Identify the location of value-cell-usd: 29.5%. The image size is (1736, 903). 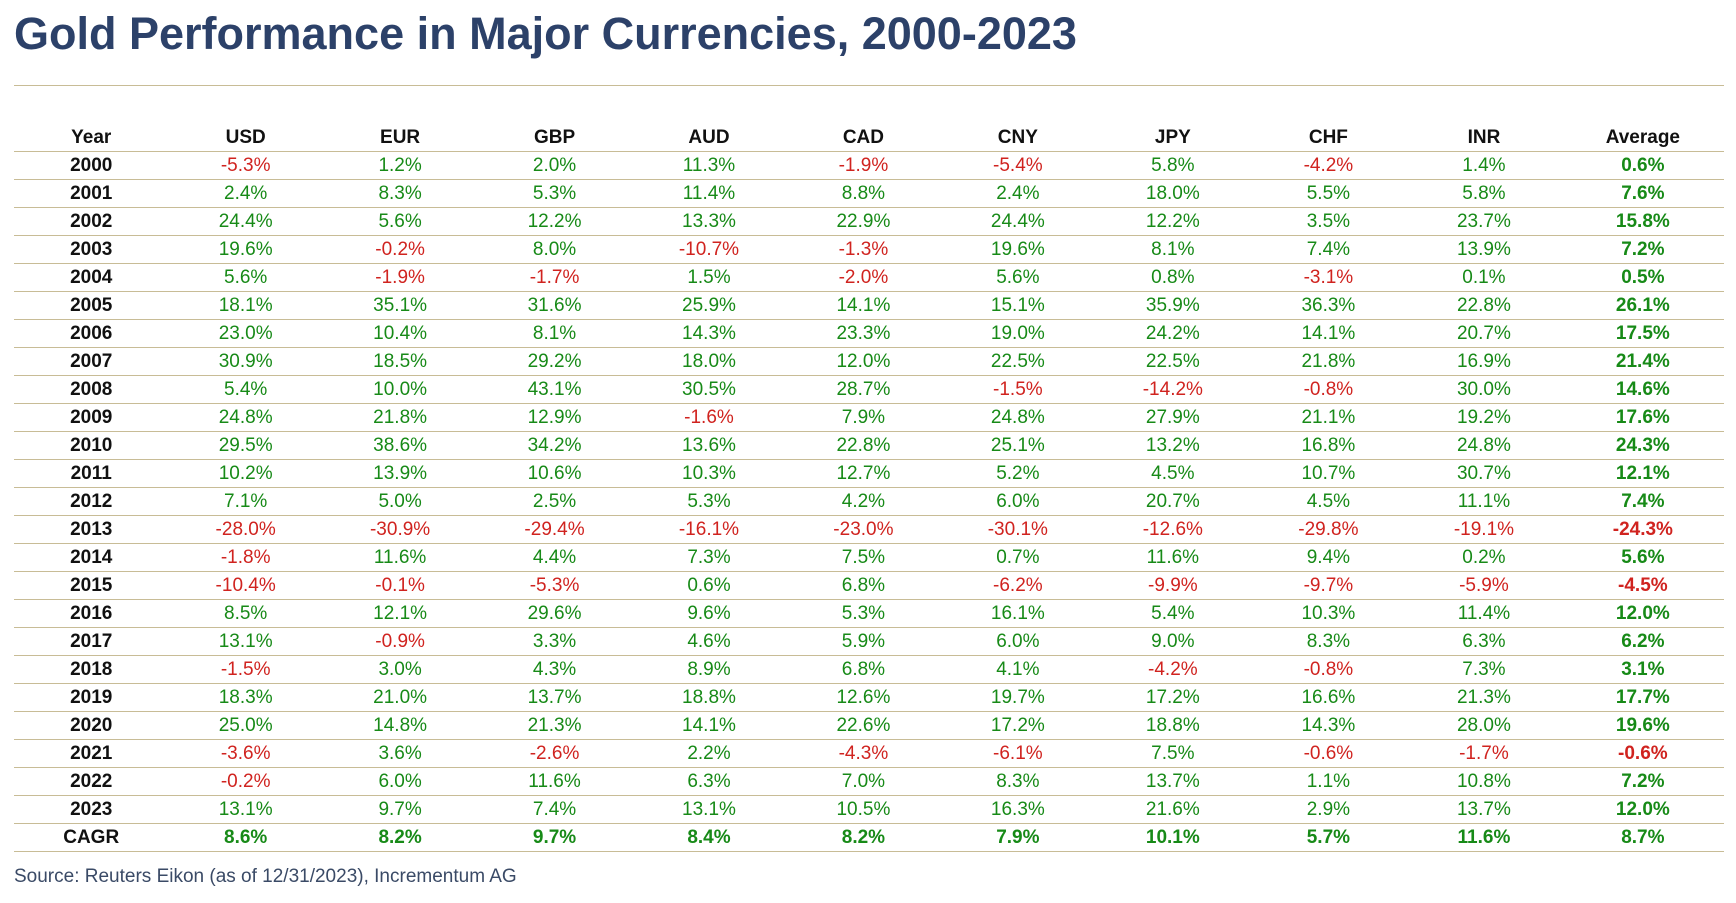
(245, 445).